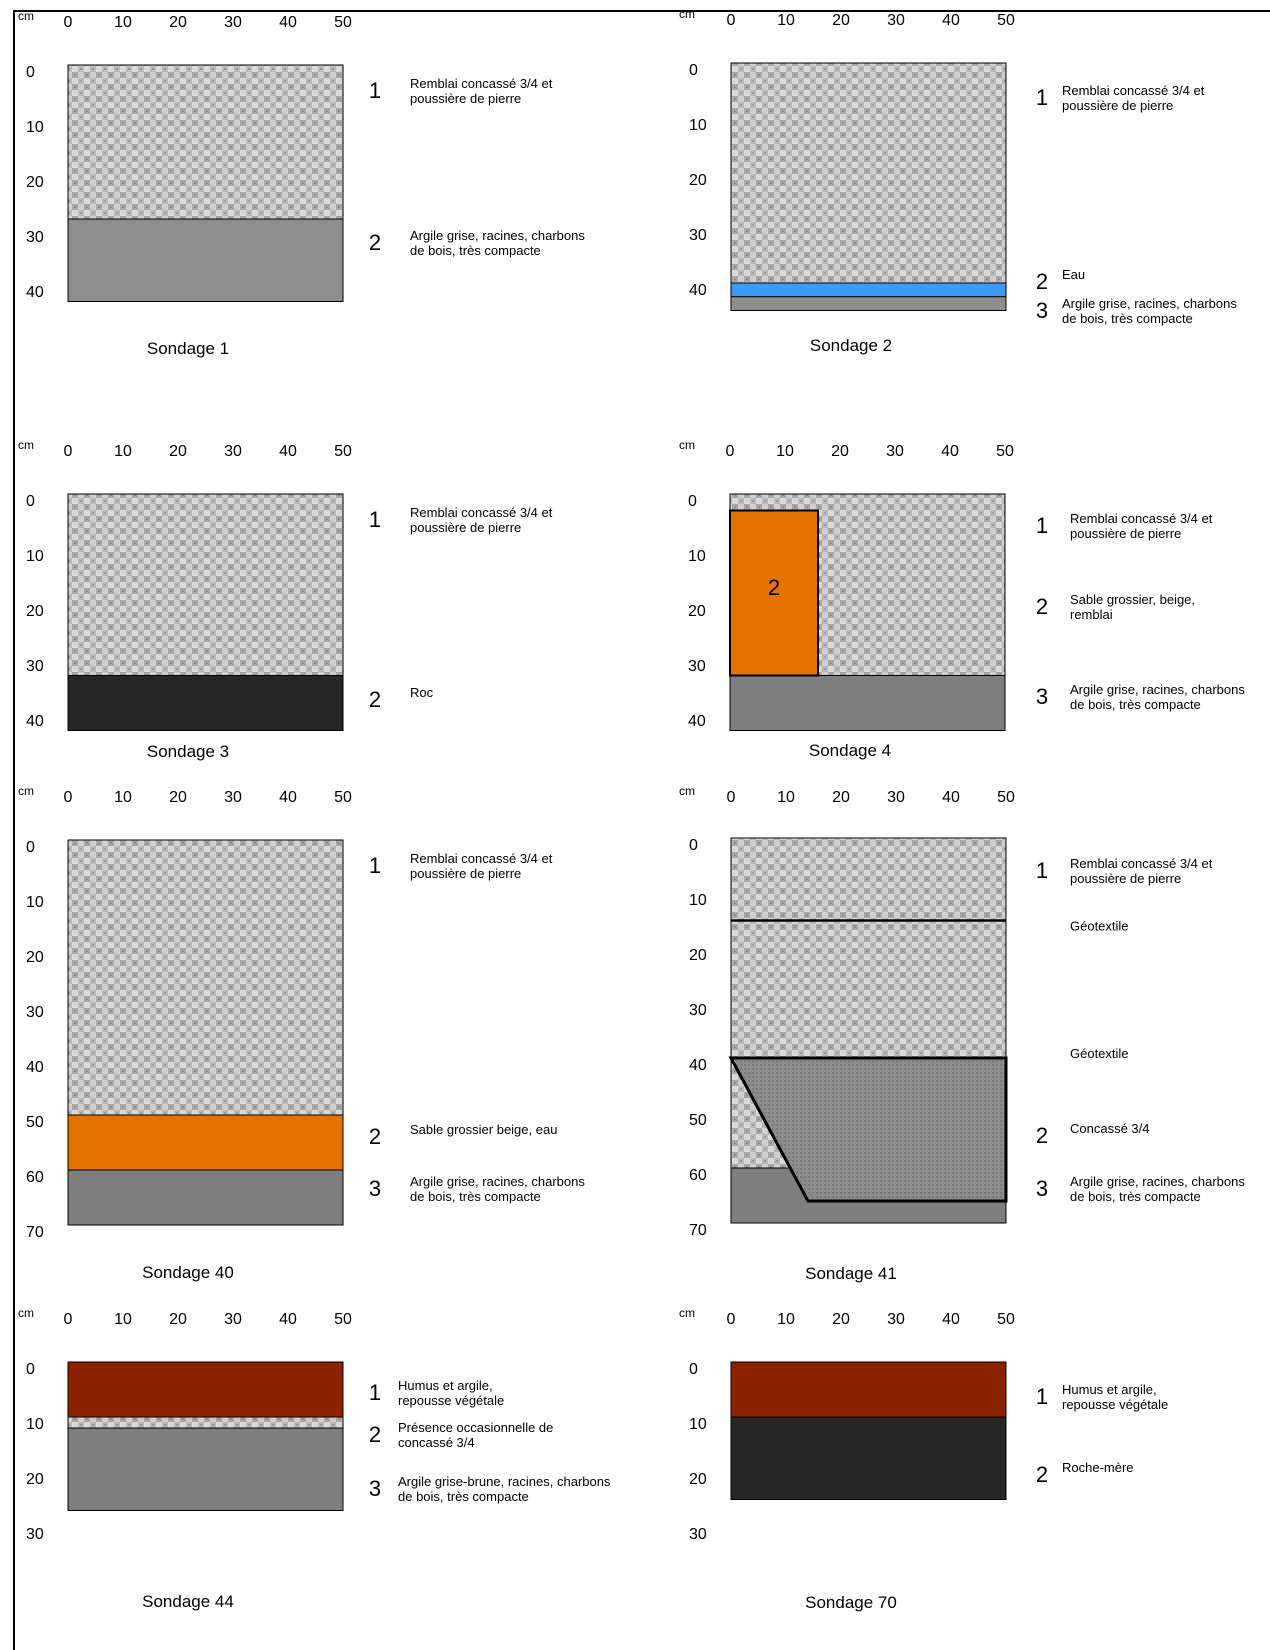  I want to click on layer-description: repousse végétale, so click(1115, 1404).